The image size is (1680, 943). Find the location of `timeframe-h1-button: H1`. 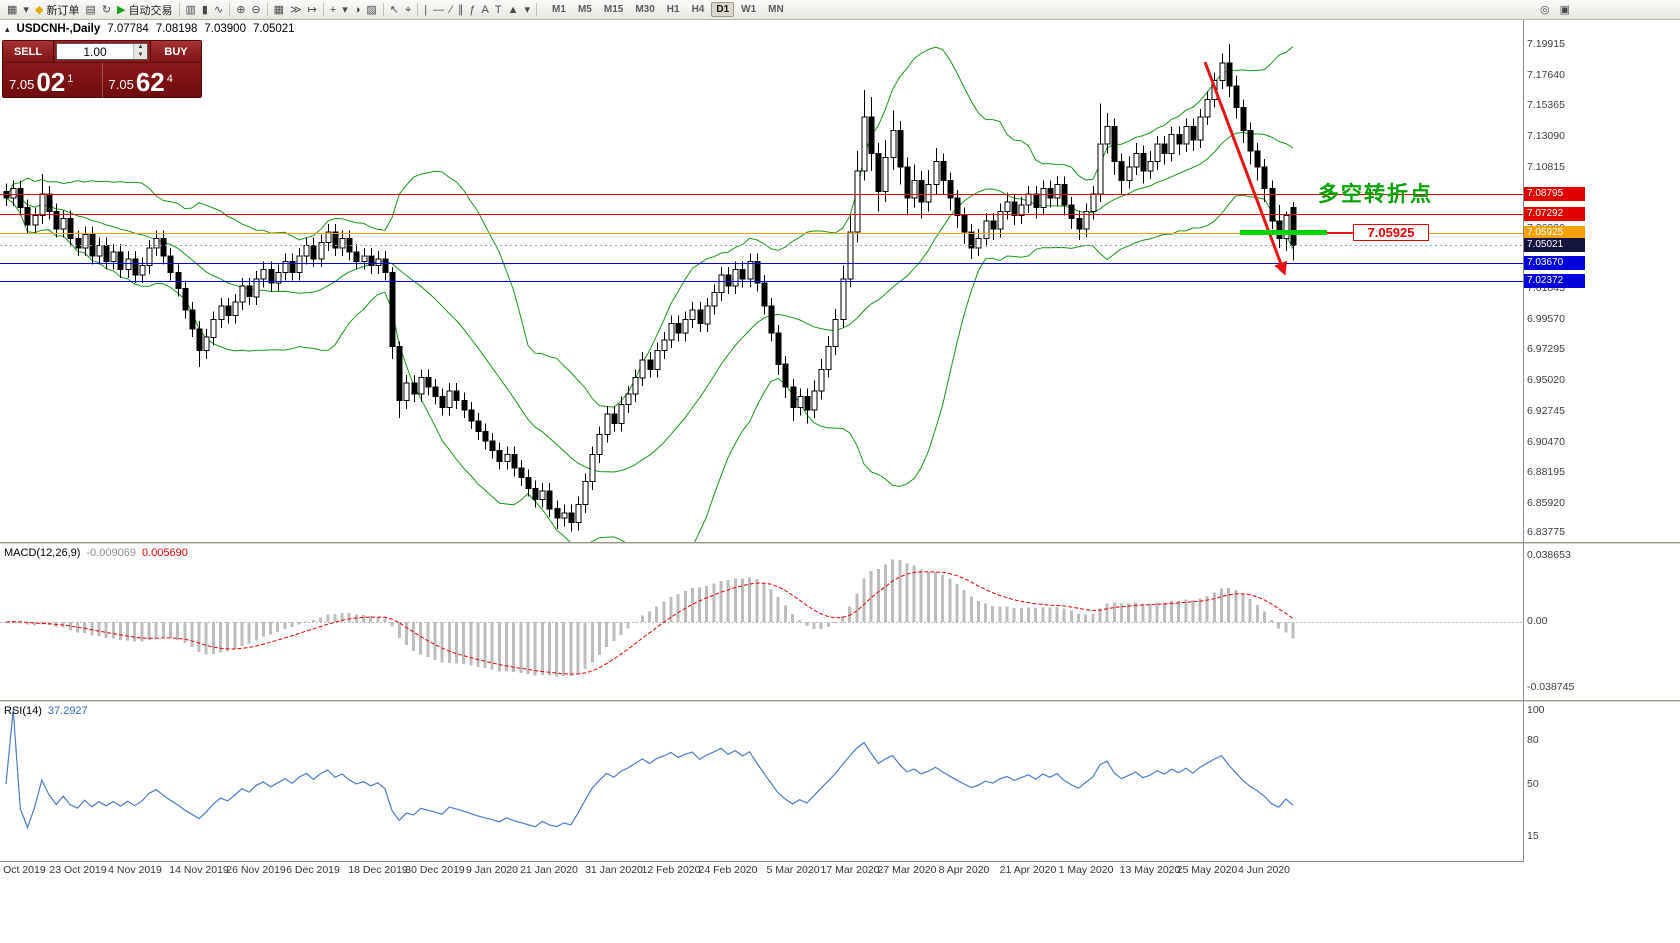

timeframe-h1-button: H1 is located at coordinates (673, 9).